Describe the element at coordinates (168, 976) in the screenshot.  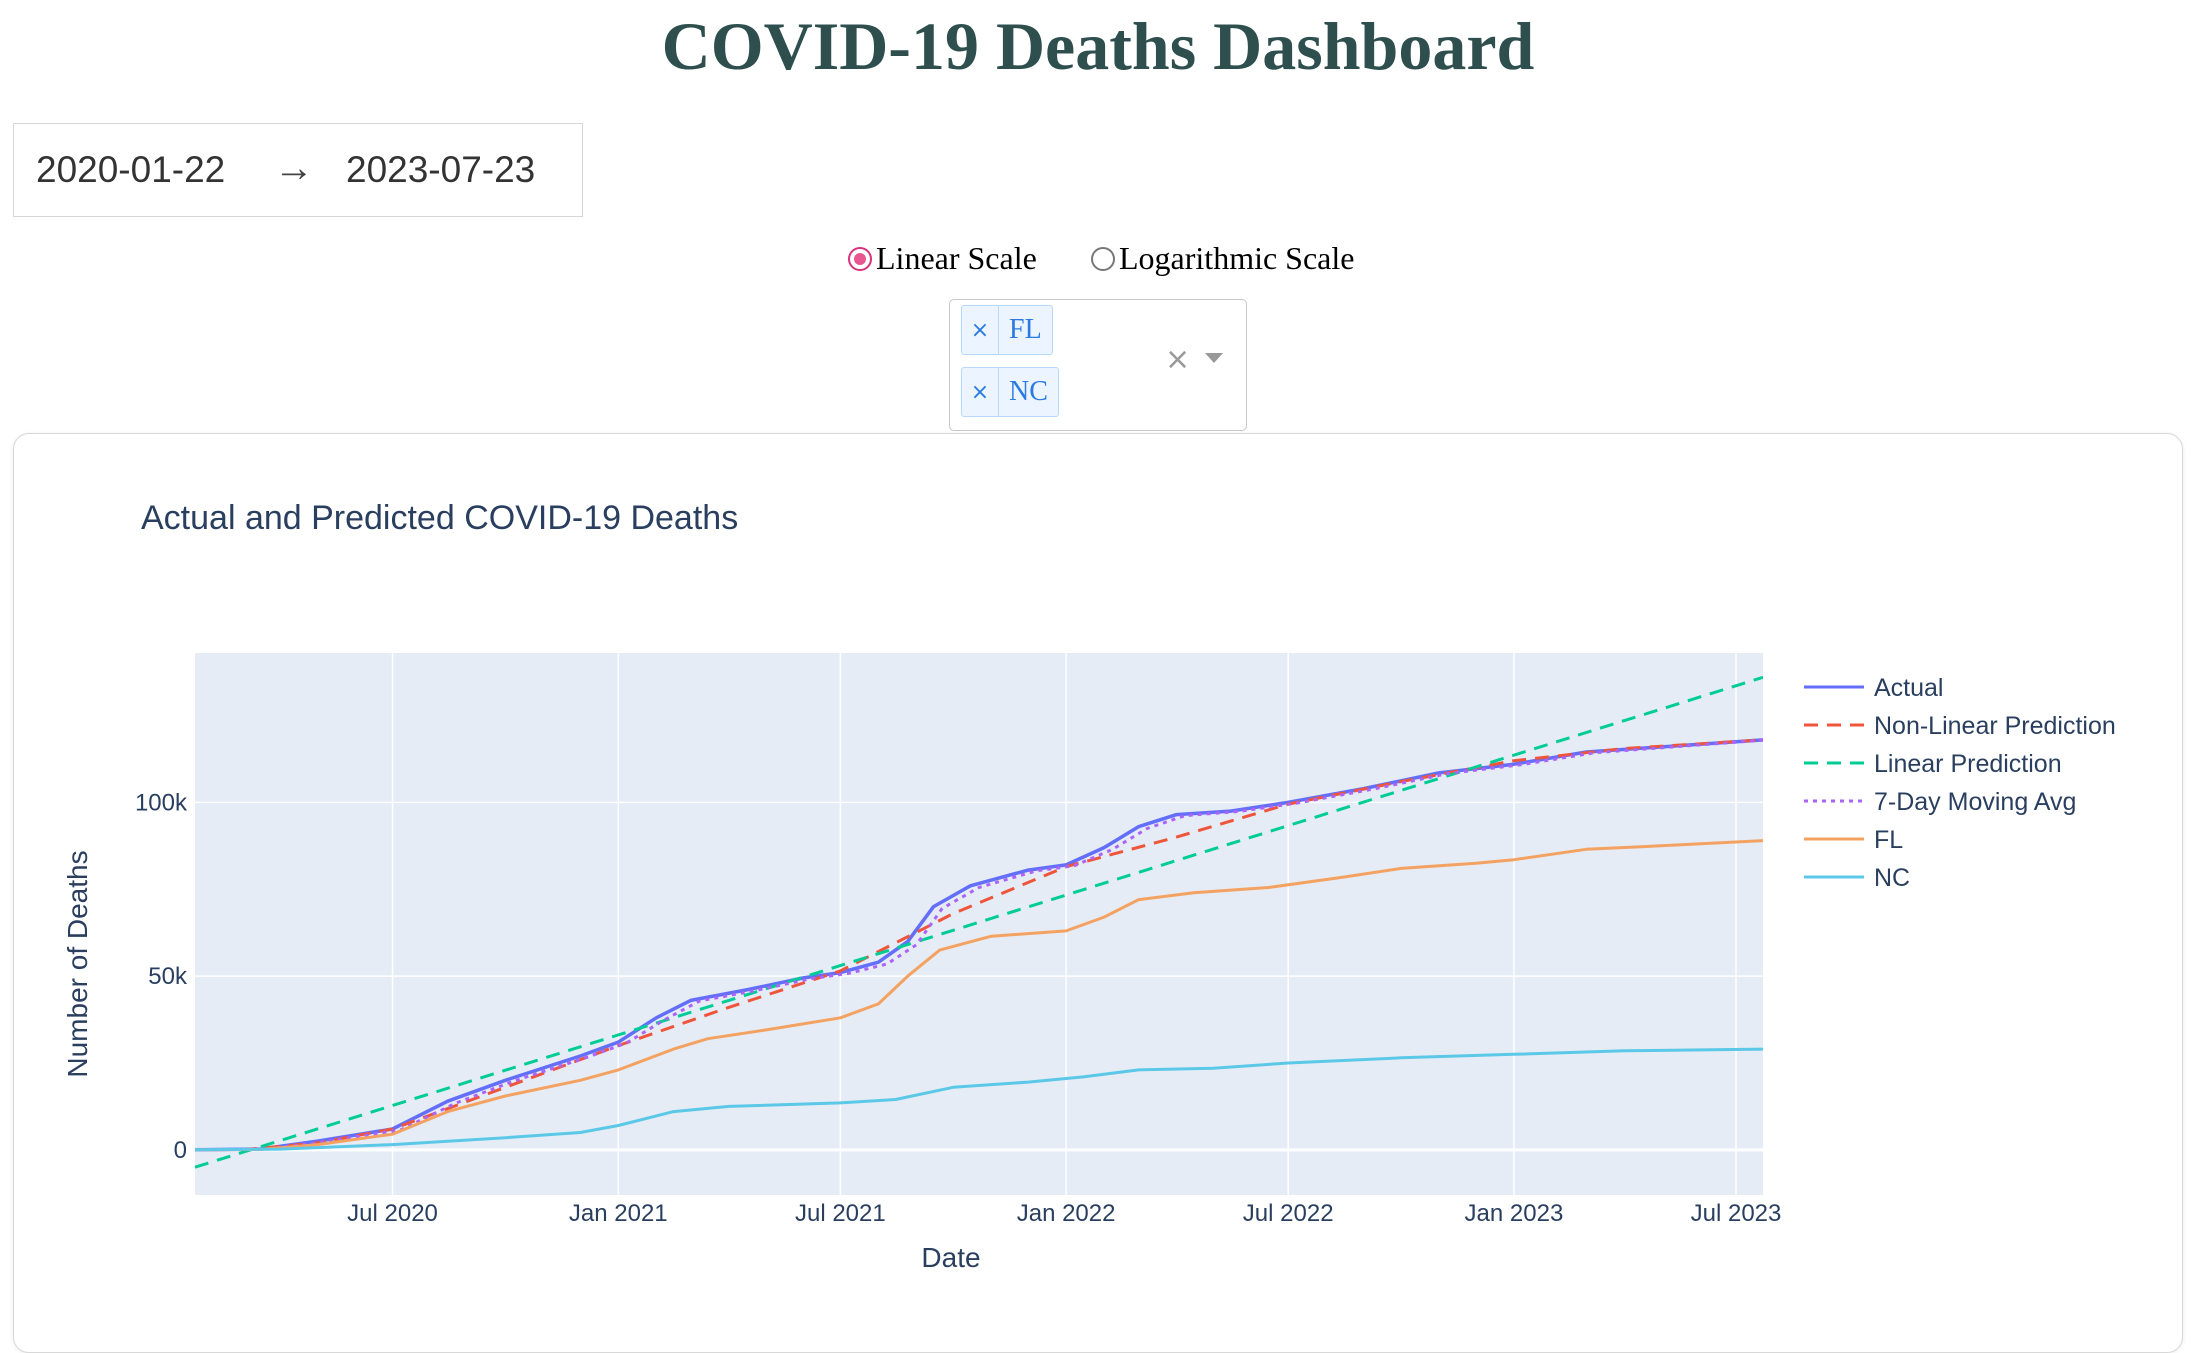
I see `y-tick-label: 50k` at that location.